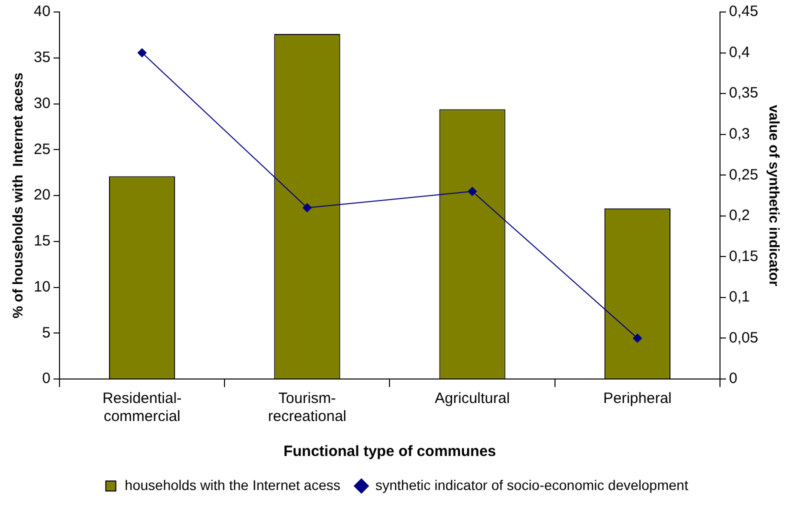 Image resolution: width=792 pixels, height=507 pixels. What do you see at coordinates (42, 241) in the screenshot?
I see `y-tick-label: 15` at bounding box center [42, 241].